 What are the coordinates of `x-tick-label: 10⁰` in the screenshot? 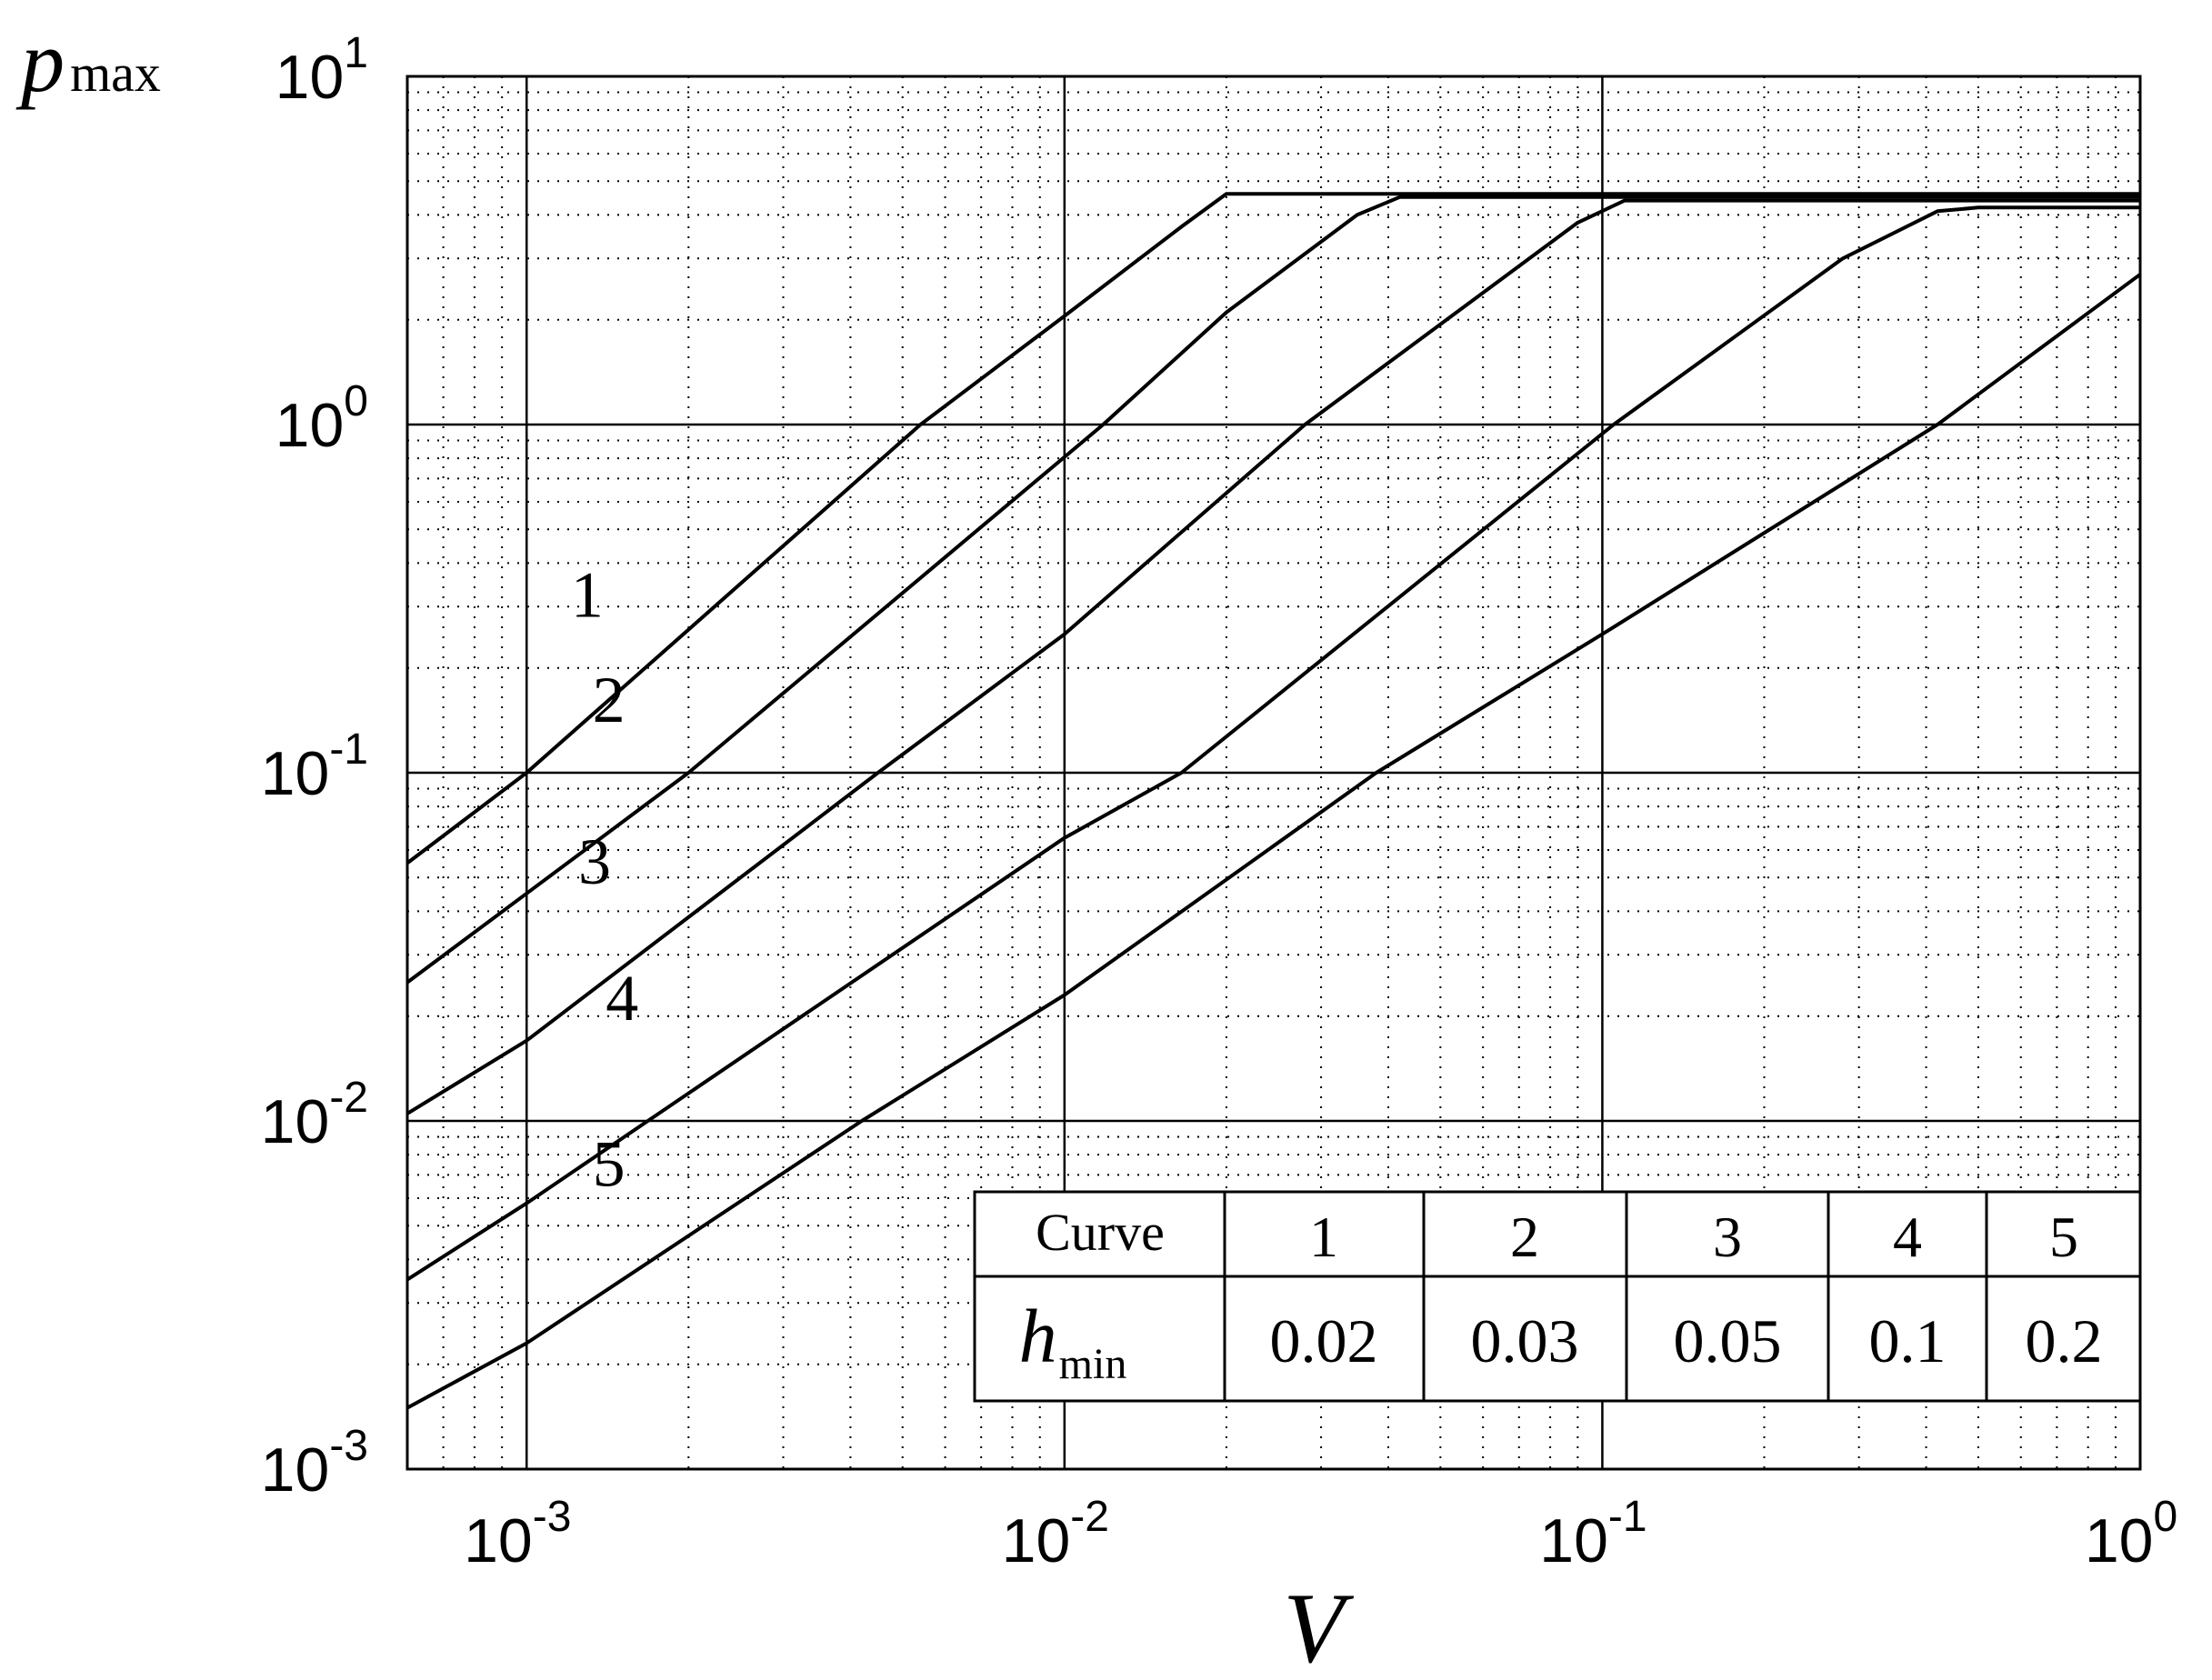 It's located at (2131, 1534).